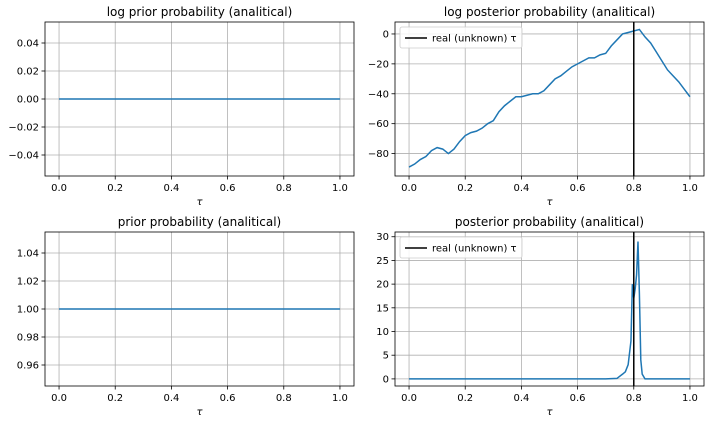  What do you see at coordinates (28, 366) in the screenshot?
I see `y-tick-label: 0.96` at bounding box center [28, 366].